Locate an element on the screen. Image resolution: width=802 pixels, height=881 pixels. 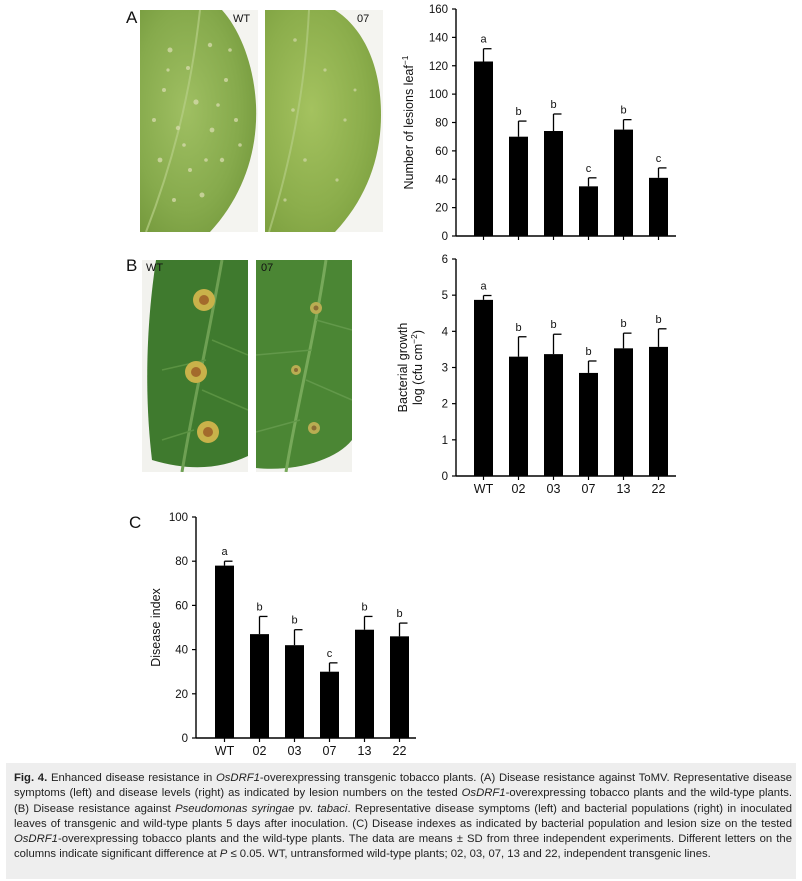
leaf-photo-b-wt is located at coordinates (195, 366).